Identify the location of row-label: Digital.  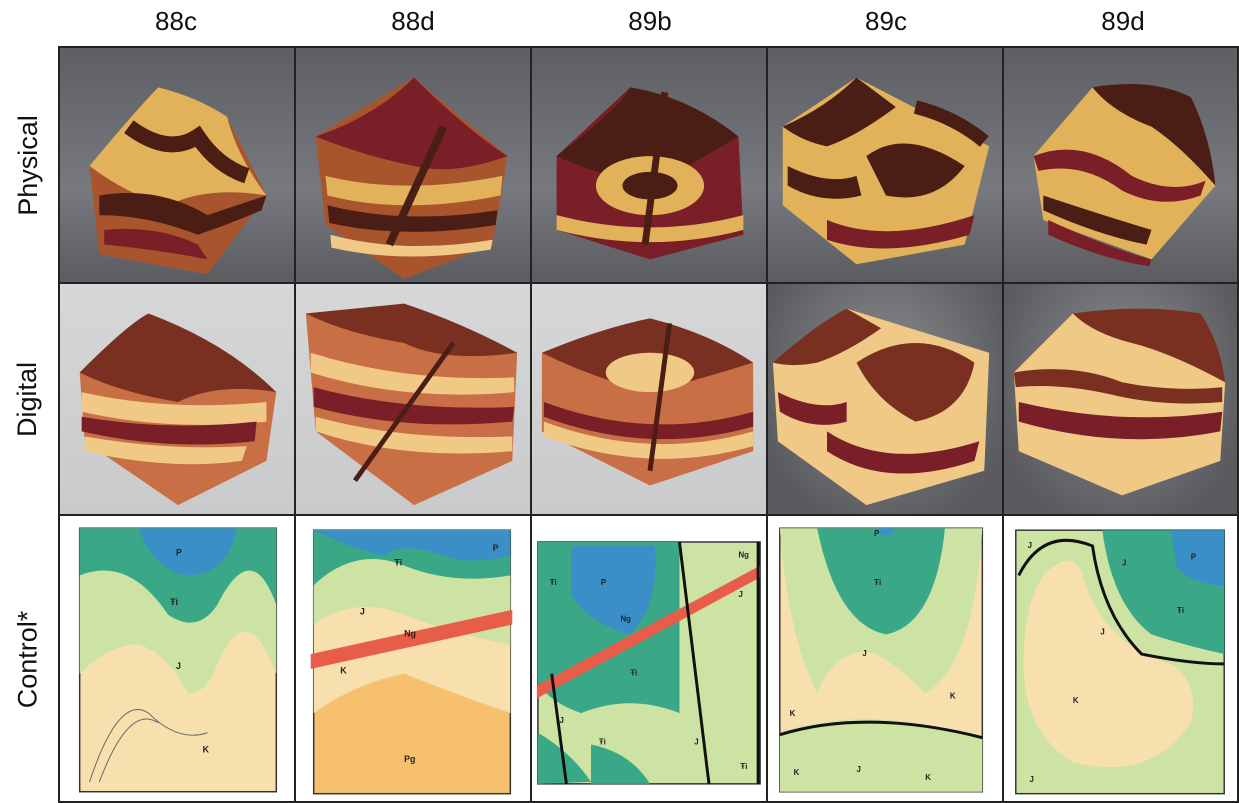
(27, 399).